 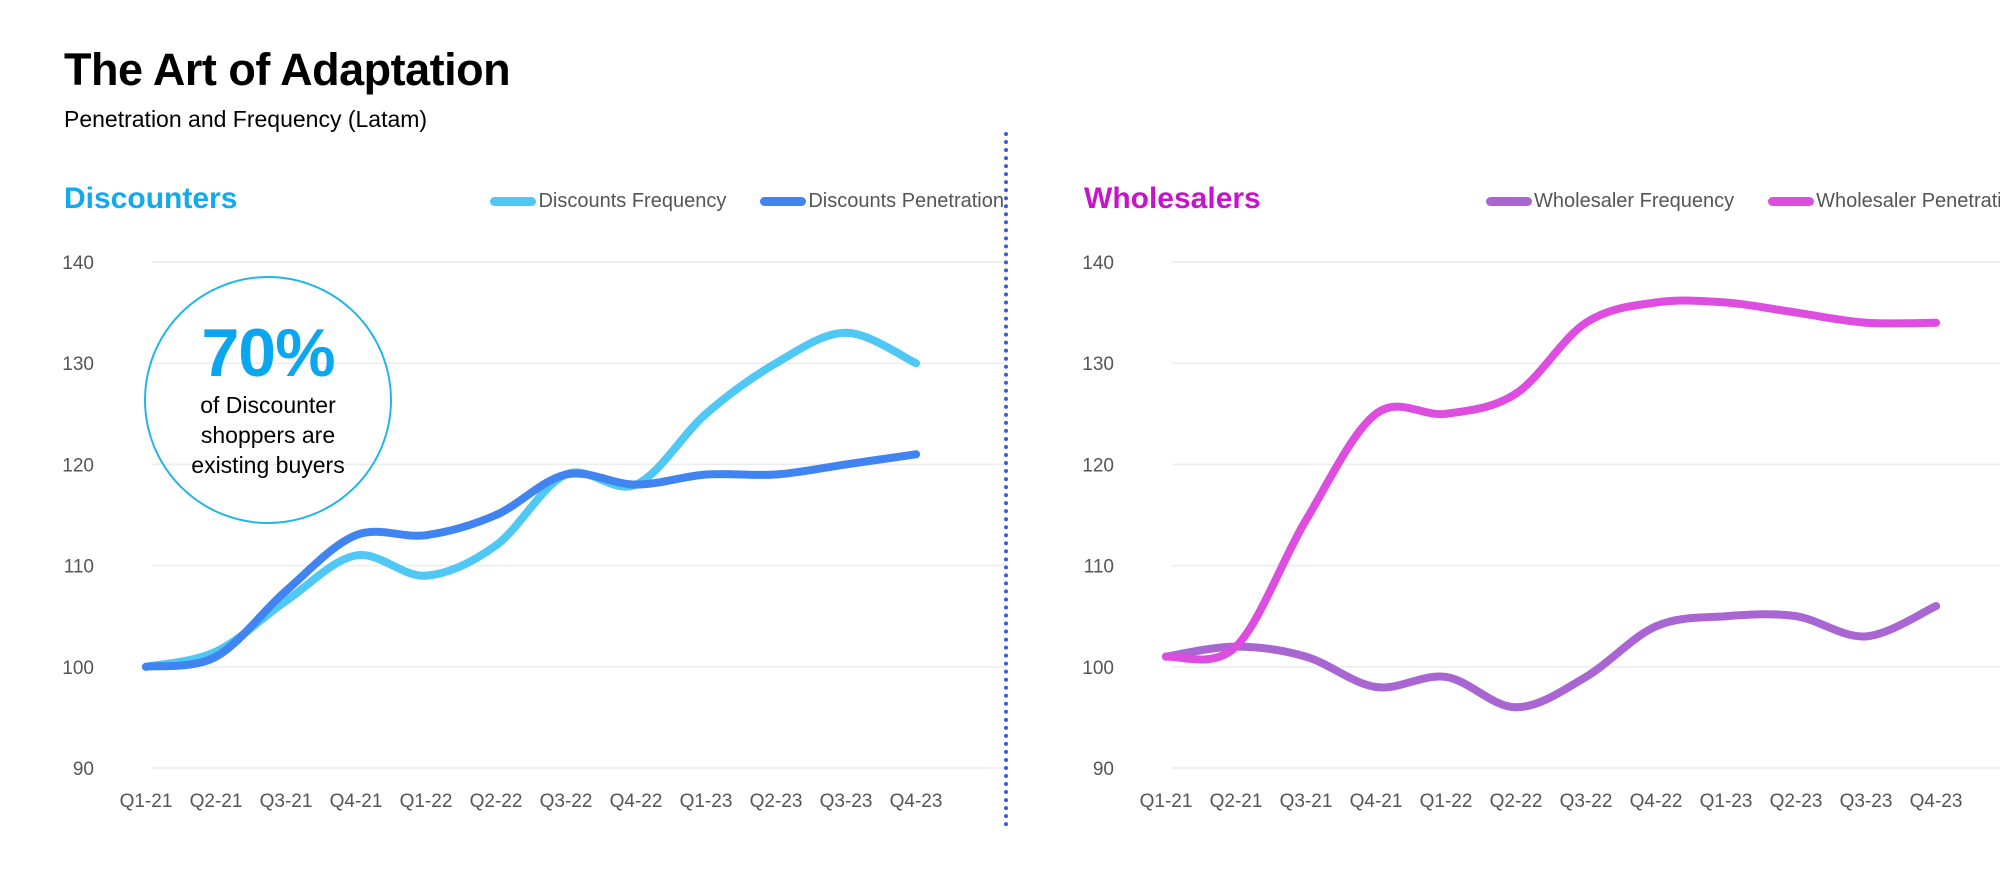 I want to click on wholesalers-y-tick-label: 130, so click(x=1098, y=364).